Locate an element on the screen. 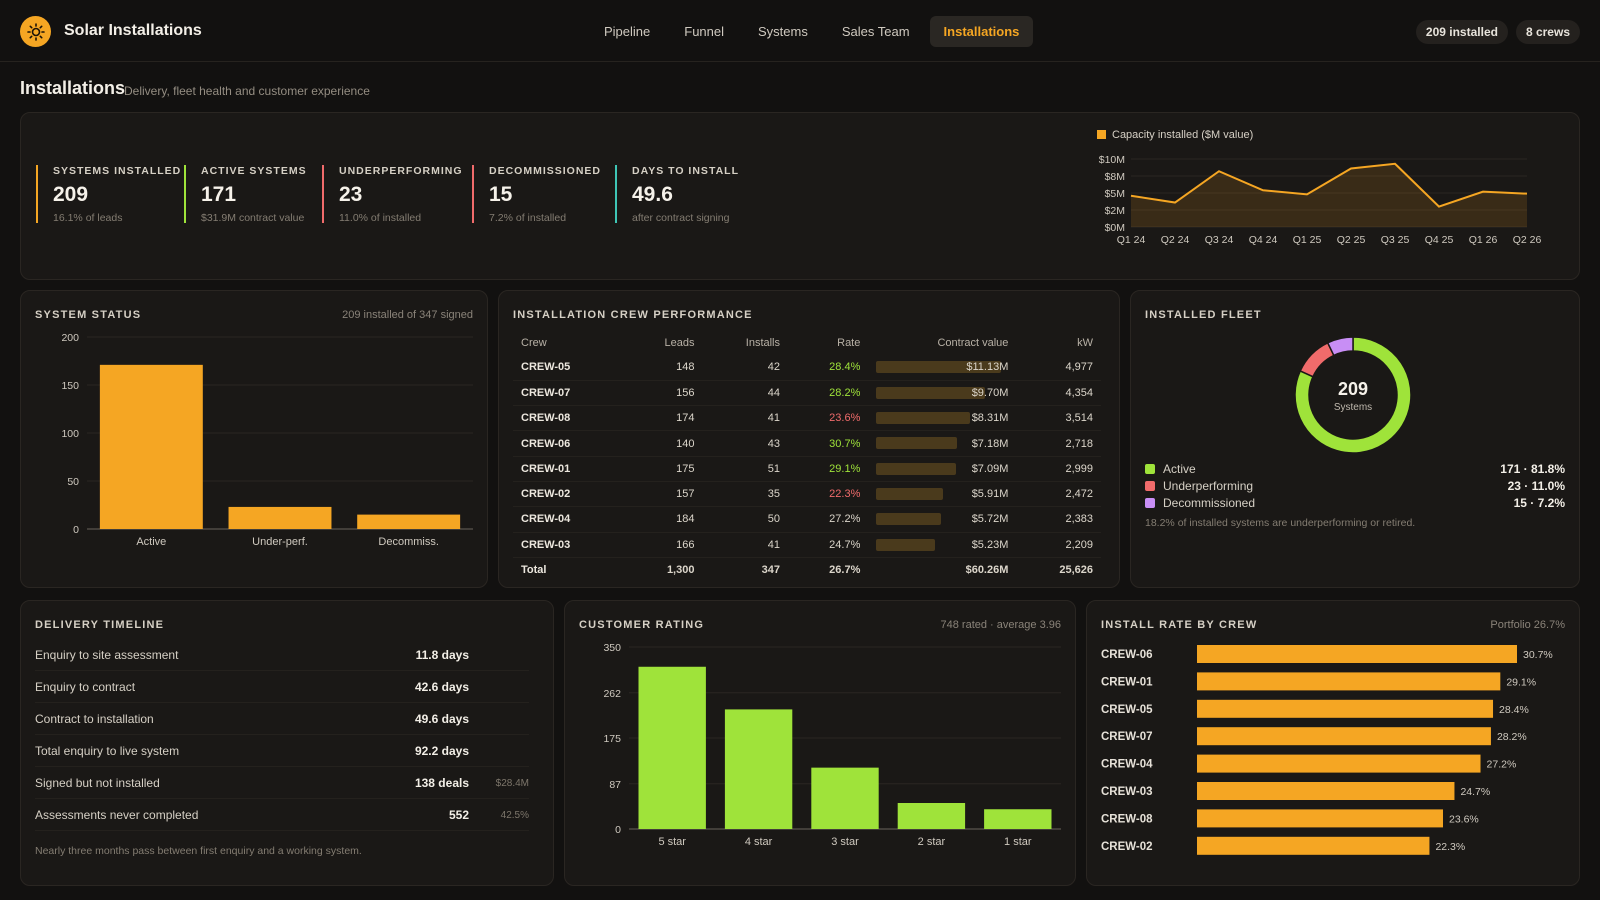  kpi-sub: $31.9M contract value is located at coordinates (253, 218).